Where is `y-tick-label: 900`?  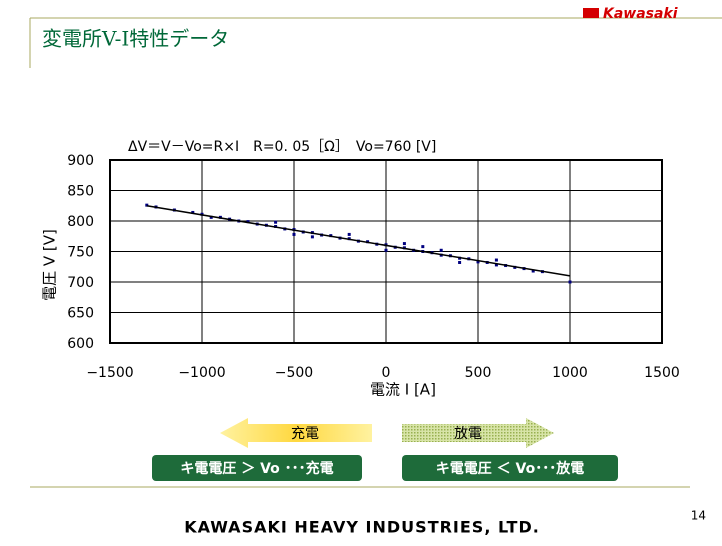 y-tick-label: 900 is located at coordinates (80, 161).